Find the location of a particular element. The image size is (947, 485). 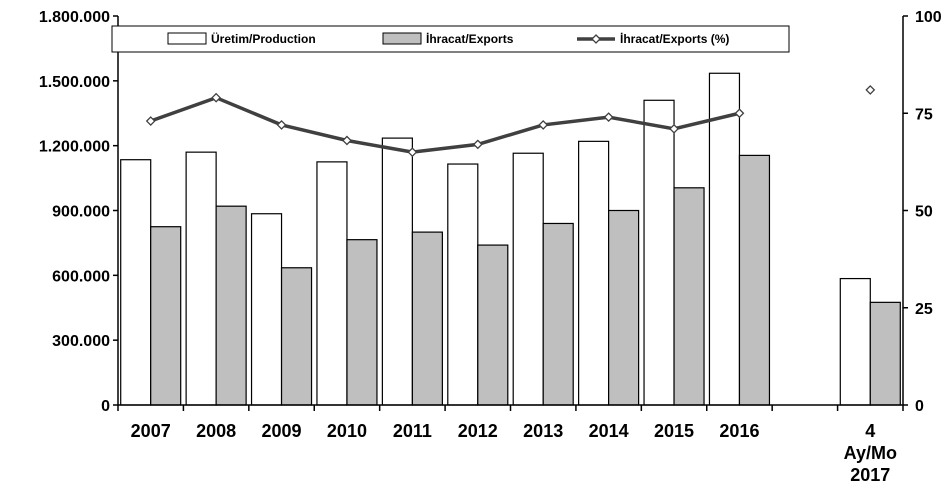

legend-exports-pct-label: İhracat/Exports (%) is located at coordinates (674, 38).